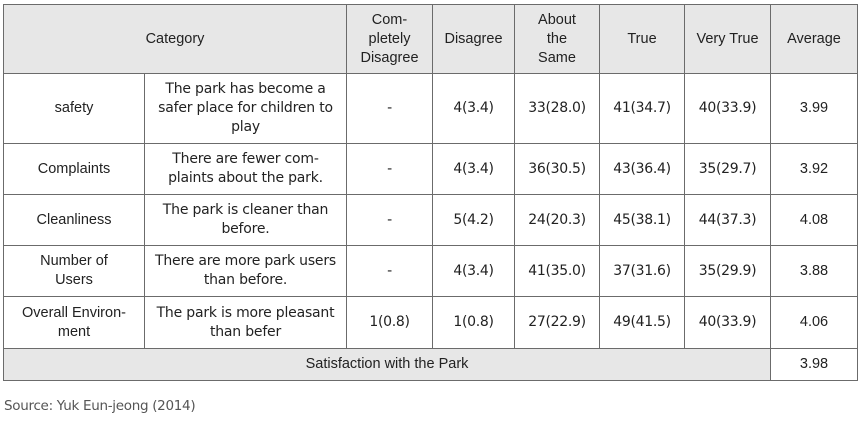  I want to click on cell-very-true: 44(37.3), so click(727, 220).